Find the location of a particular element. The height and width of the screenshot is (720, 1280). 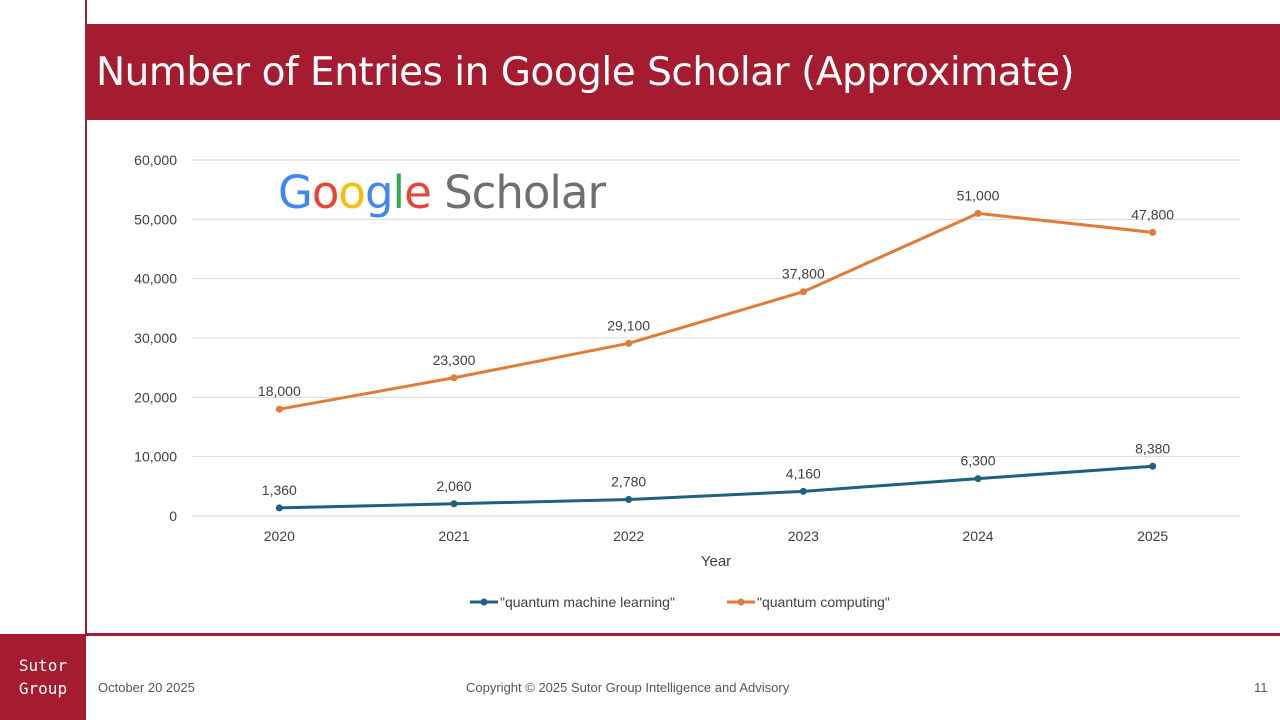

left-accent-line is located at coordinates (86, 318).